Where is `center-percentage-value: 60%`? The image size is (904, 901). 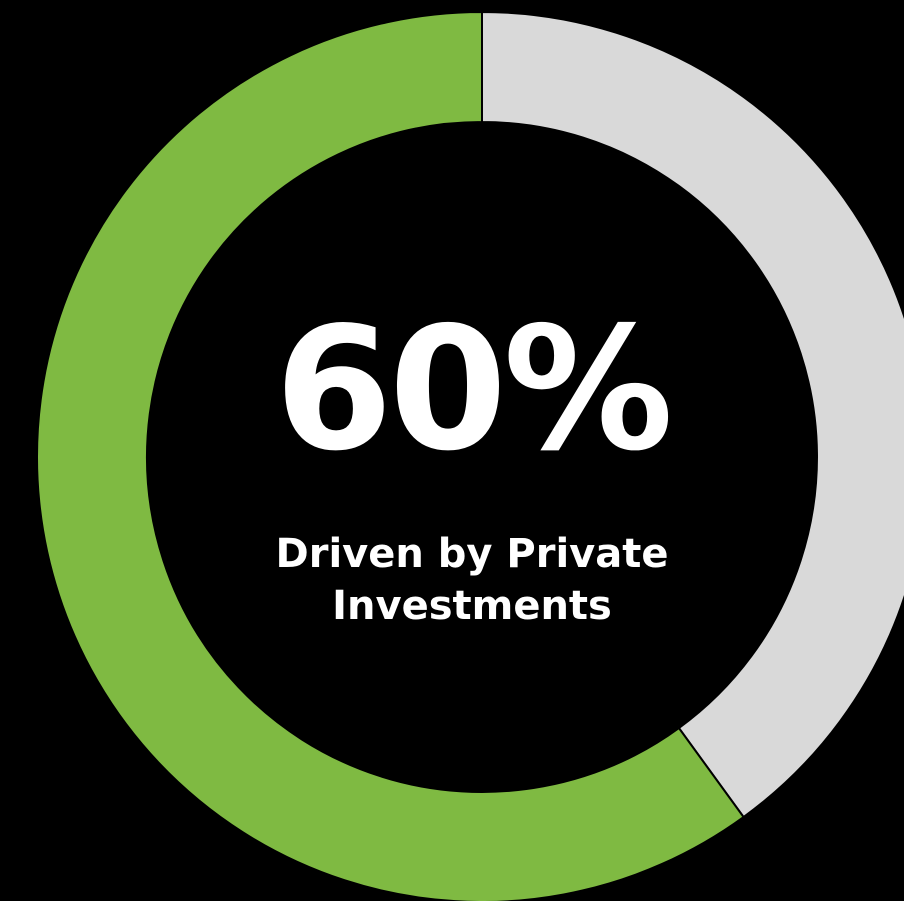
center-percentage-value: 60% is located at coordinates (474, 390).